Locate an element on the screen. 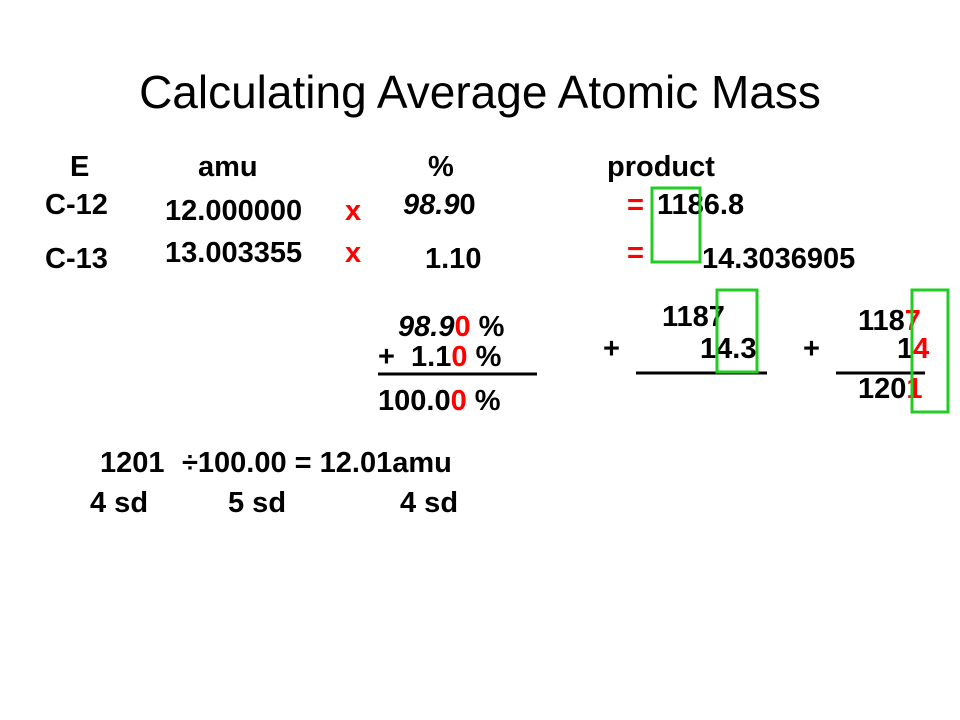  percent: 1.10 is located at coordinates (453, 259).